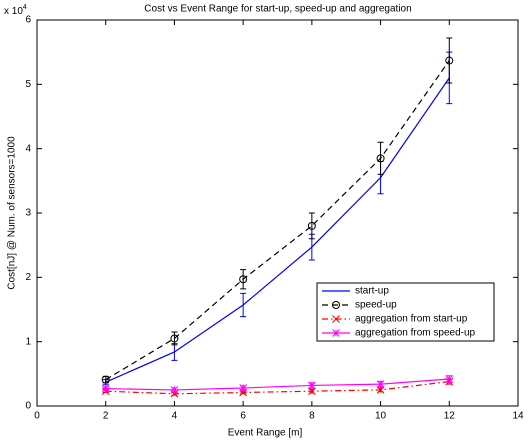  Describe the element at coordinates (265, 433) in the screenshot. I see `x-axis-label: Event Range [m]` at that location.